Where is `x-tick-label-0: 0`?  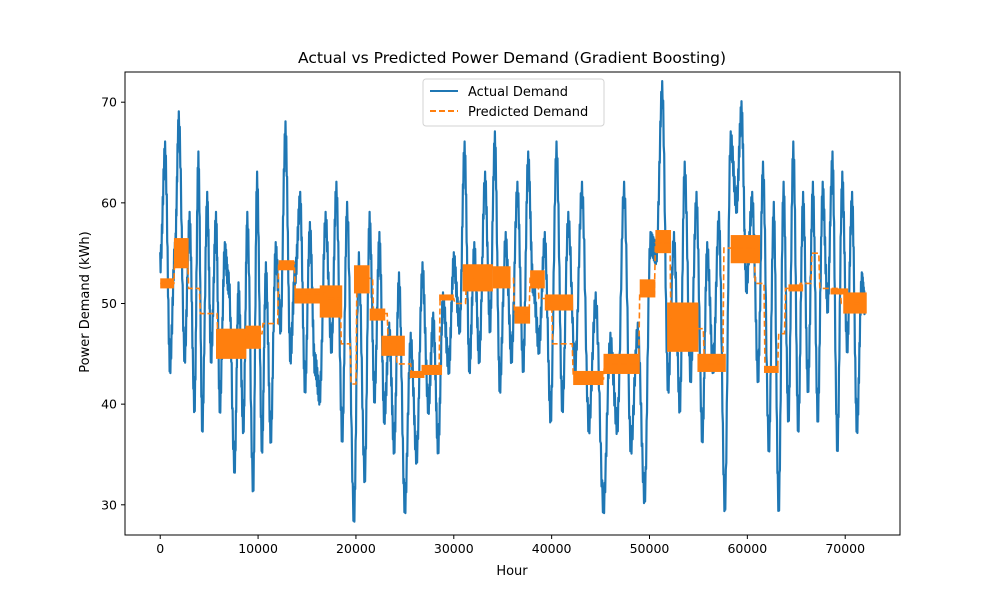
x-tick-label-0: 0 is located at coordinates (160, 548).